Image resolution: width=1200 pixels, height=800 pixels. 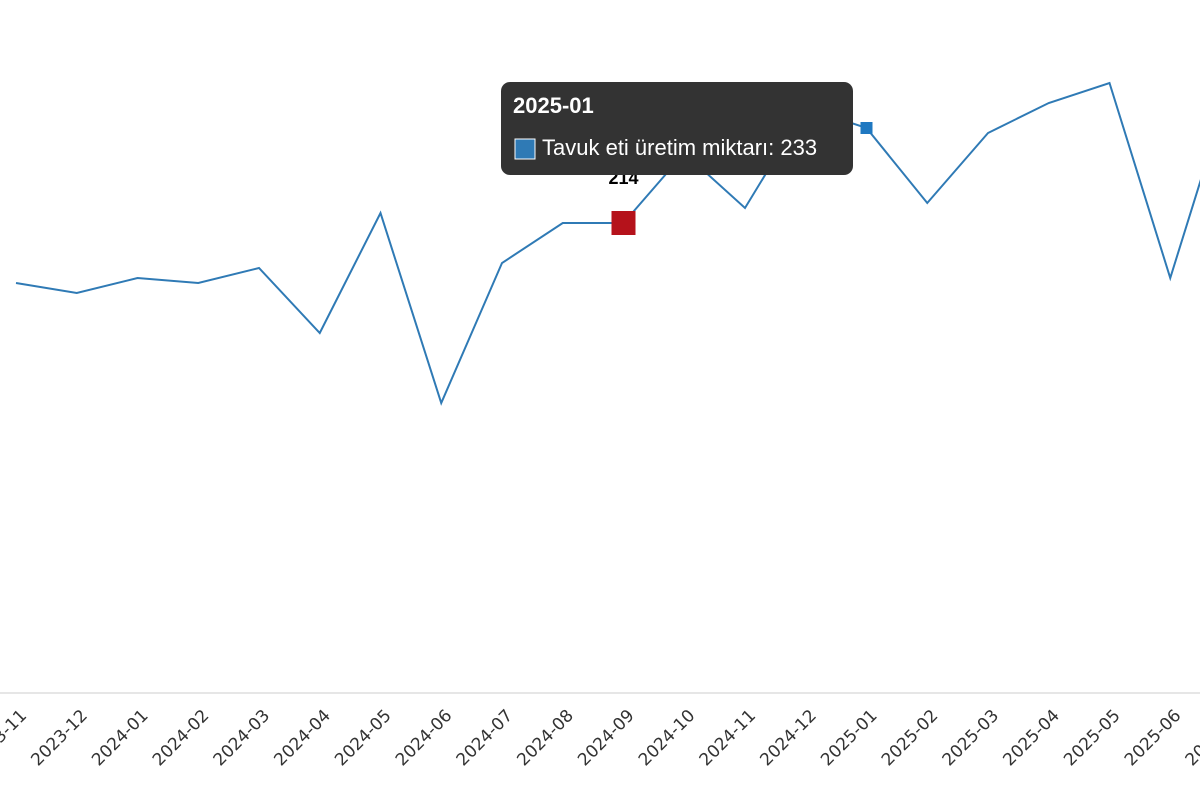 I want to click on x-tick-label: 2024-07, so click(x=485, y=738).